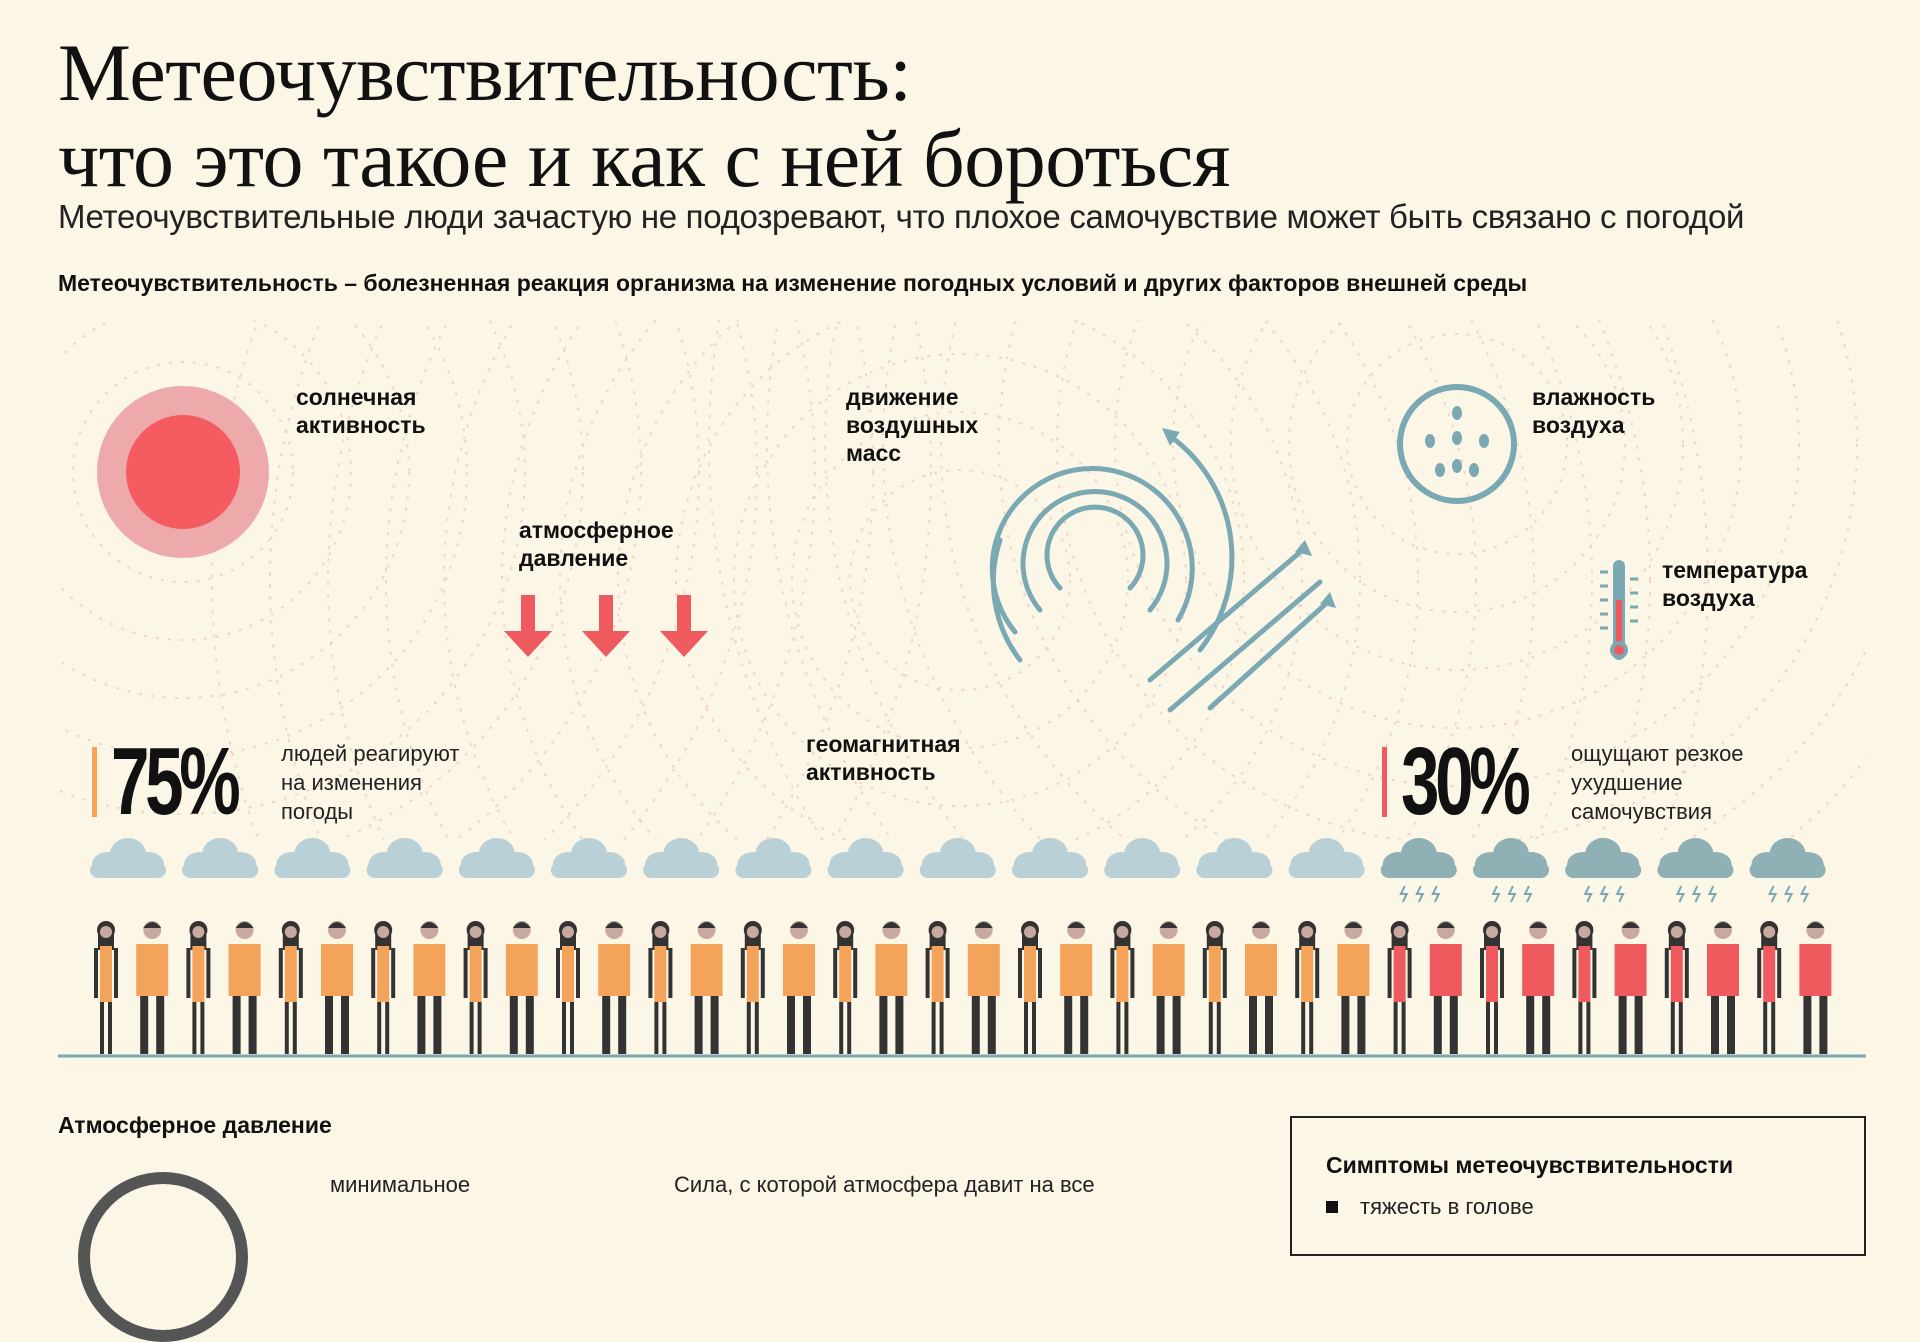 This screenshot has height=1342, width=1920. Describe the element at coordinates (1530, 1165) in the screenshot. I see `symptoms-heading: Симптомы метеочувствительности` at that location.